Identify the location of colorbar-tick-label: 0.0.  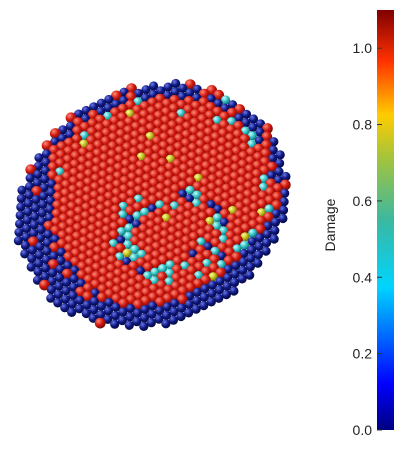
(363, 430).